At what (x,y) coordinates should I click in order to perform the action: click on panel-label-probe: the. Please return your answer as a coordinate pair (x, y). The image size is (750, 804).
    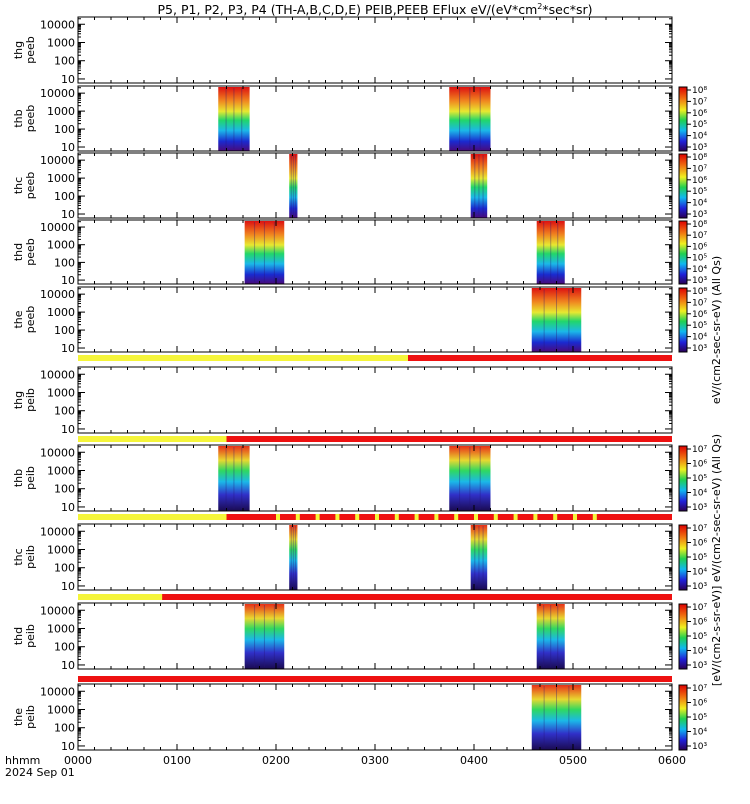
    Looking at the image, I should click on (18, 717).